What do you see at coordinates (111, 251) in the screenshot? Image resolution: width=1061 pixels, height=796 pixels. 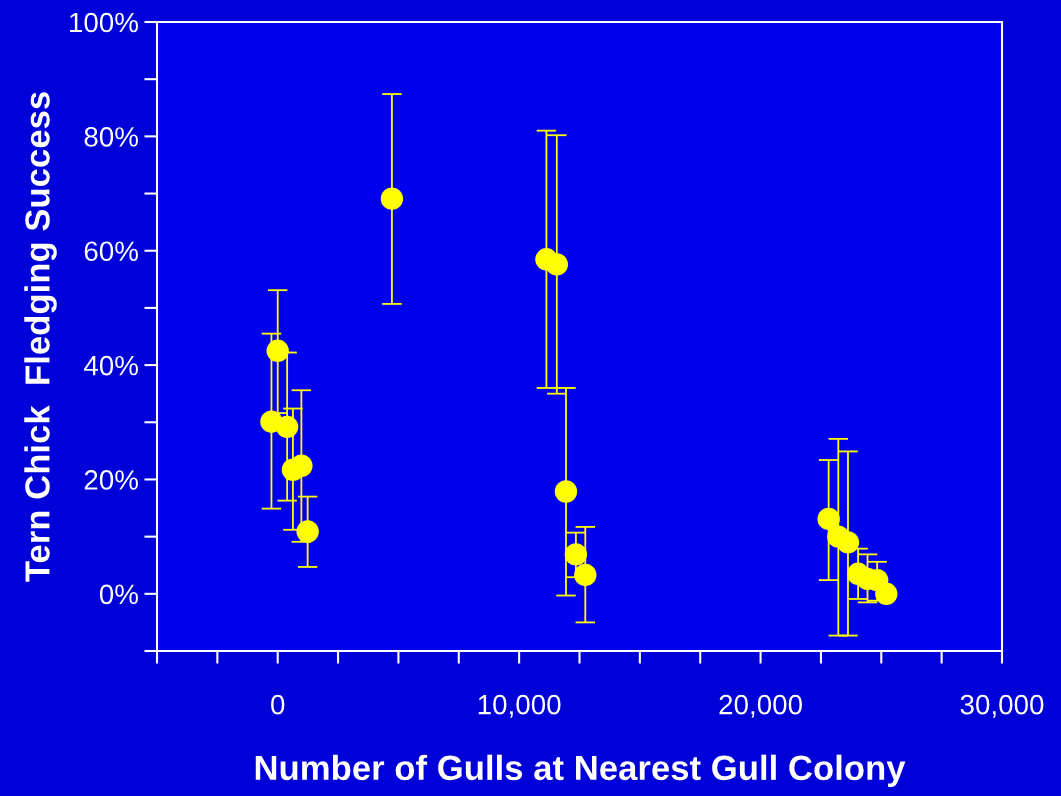 I see `y-tick-label: 60%` at bounding box center [111, 251].